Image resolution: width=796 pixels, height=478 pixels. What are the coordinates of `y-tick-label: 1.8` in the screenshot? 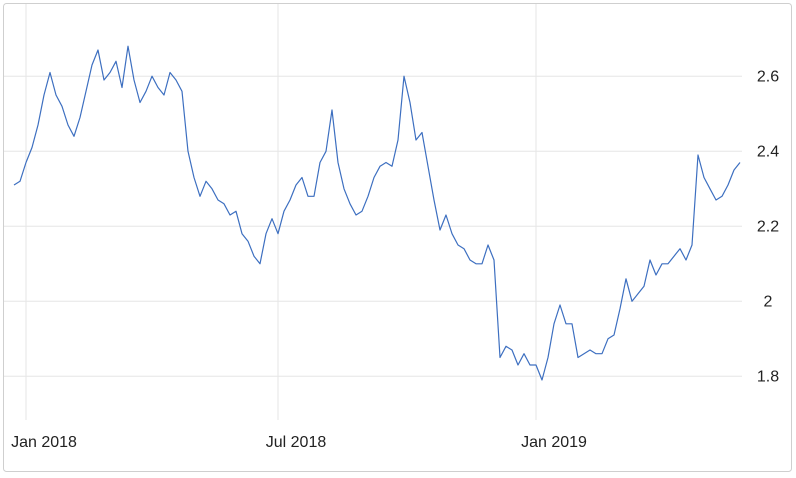 It's located at (768, 376).